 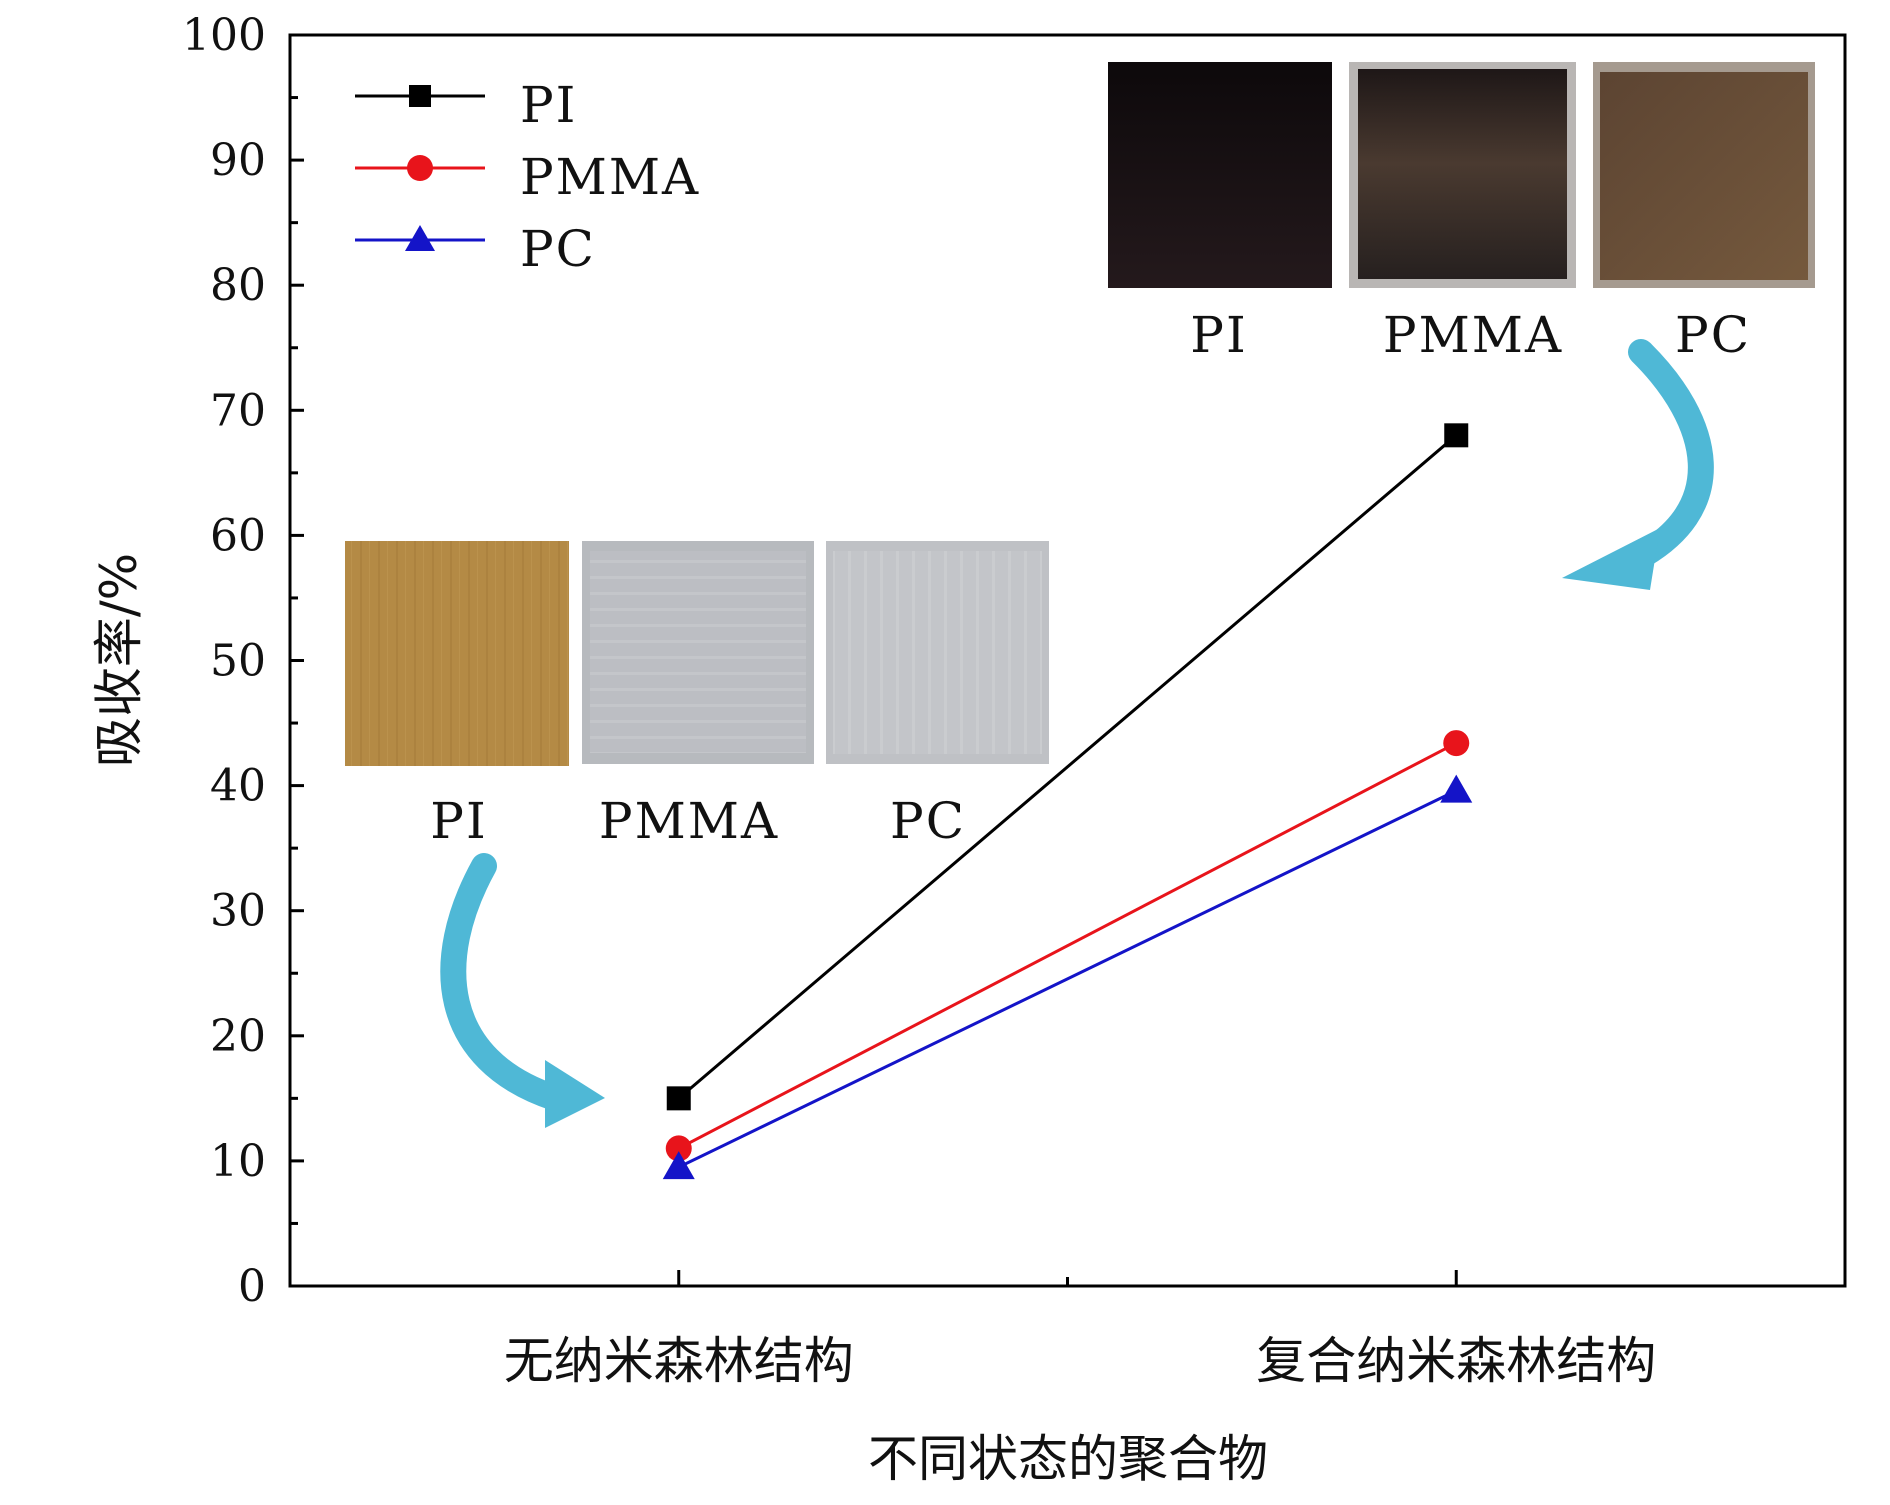 What do you see at coordinates (1220, 175) in the screenshot?
I see `photo-after-pi` at bounding box center [1220, 175].